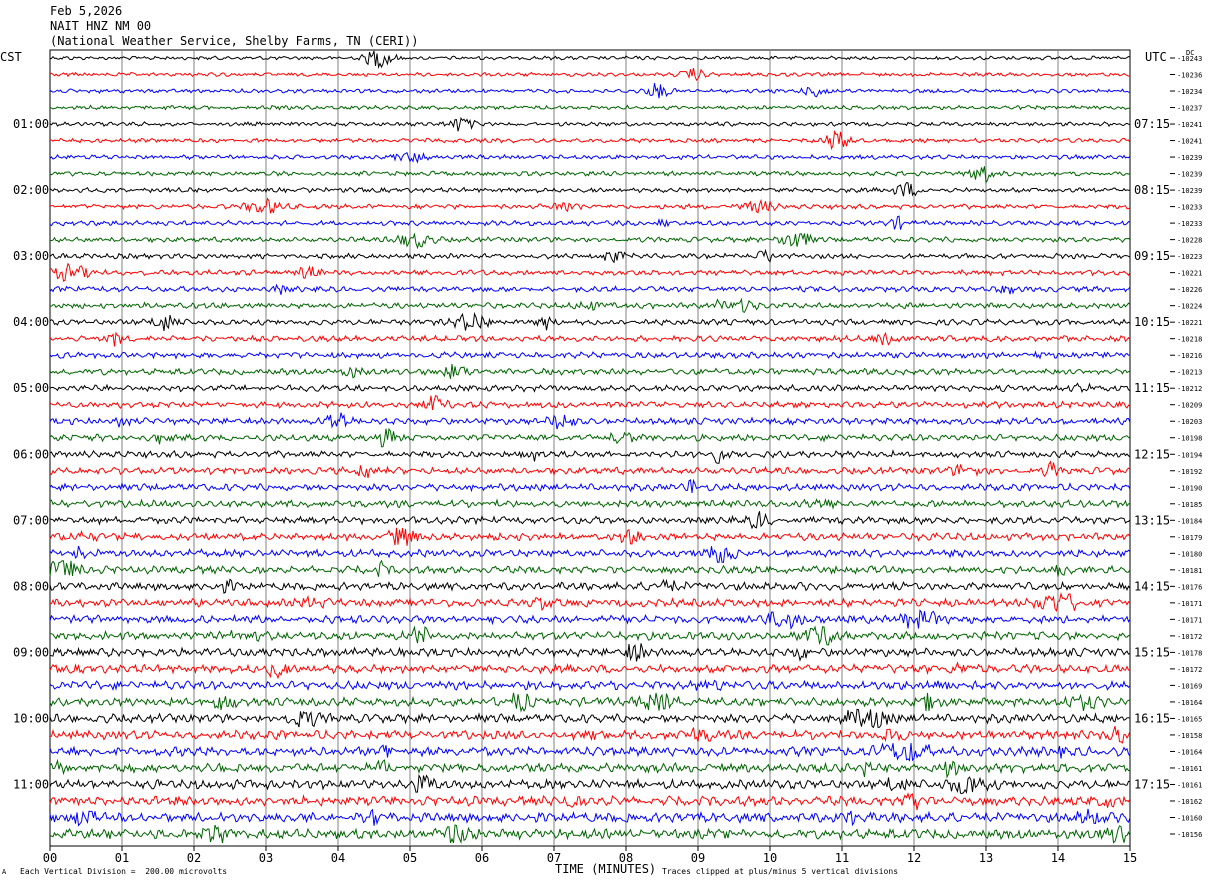  Describe the element at coordinates (1189, 785) in the screenshot. I see `dc-offset-label: -10161` at that location.